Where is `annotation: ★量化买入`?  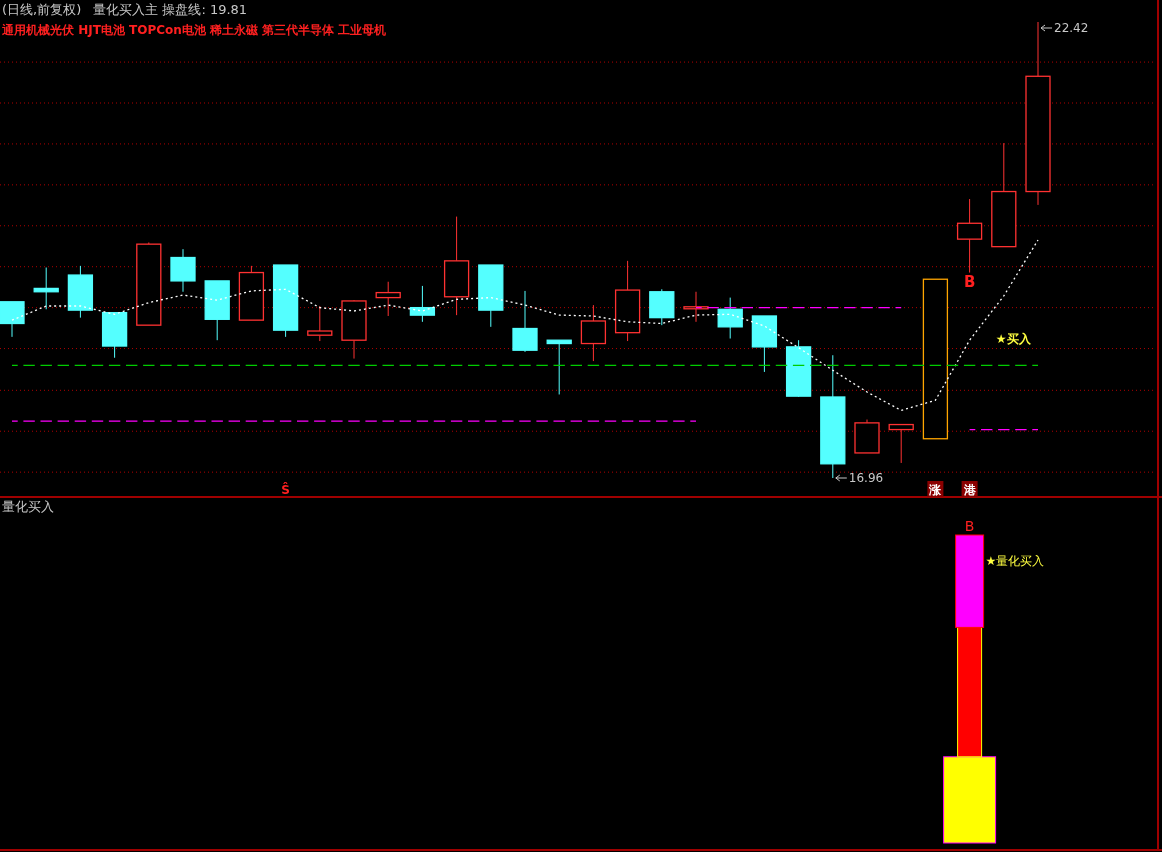 annotation: ★量化买入 is located at coordinates (1015, 561).